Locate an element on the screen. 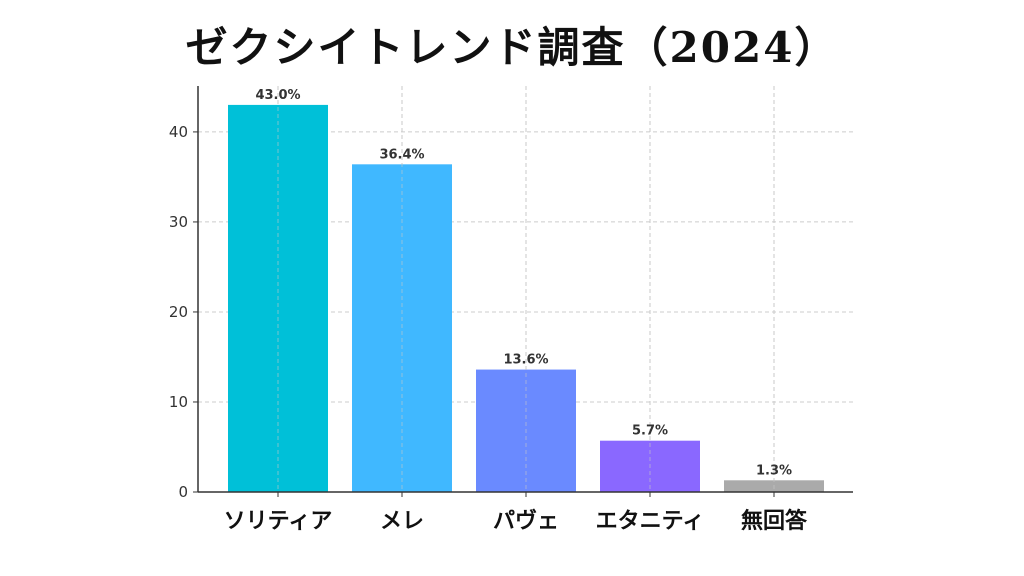 The width and height of the screenshot is (1024, 576). data-label: 13.6% is located at coordinates (525, 360).